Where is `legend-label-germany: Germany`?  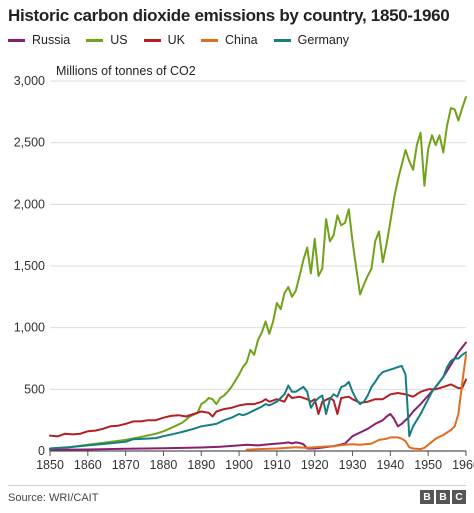 legend-label-germany: Germany is located at coordinates (323, 40).